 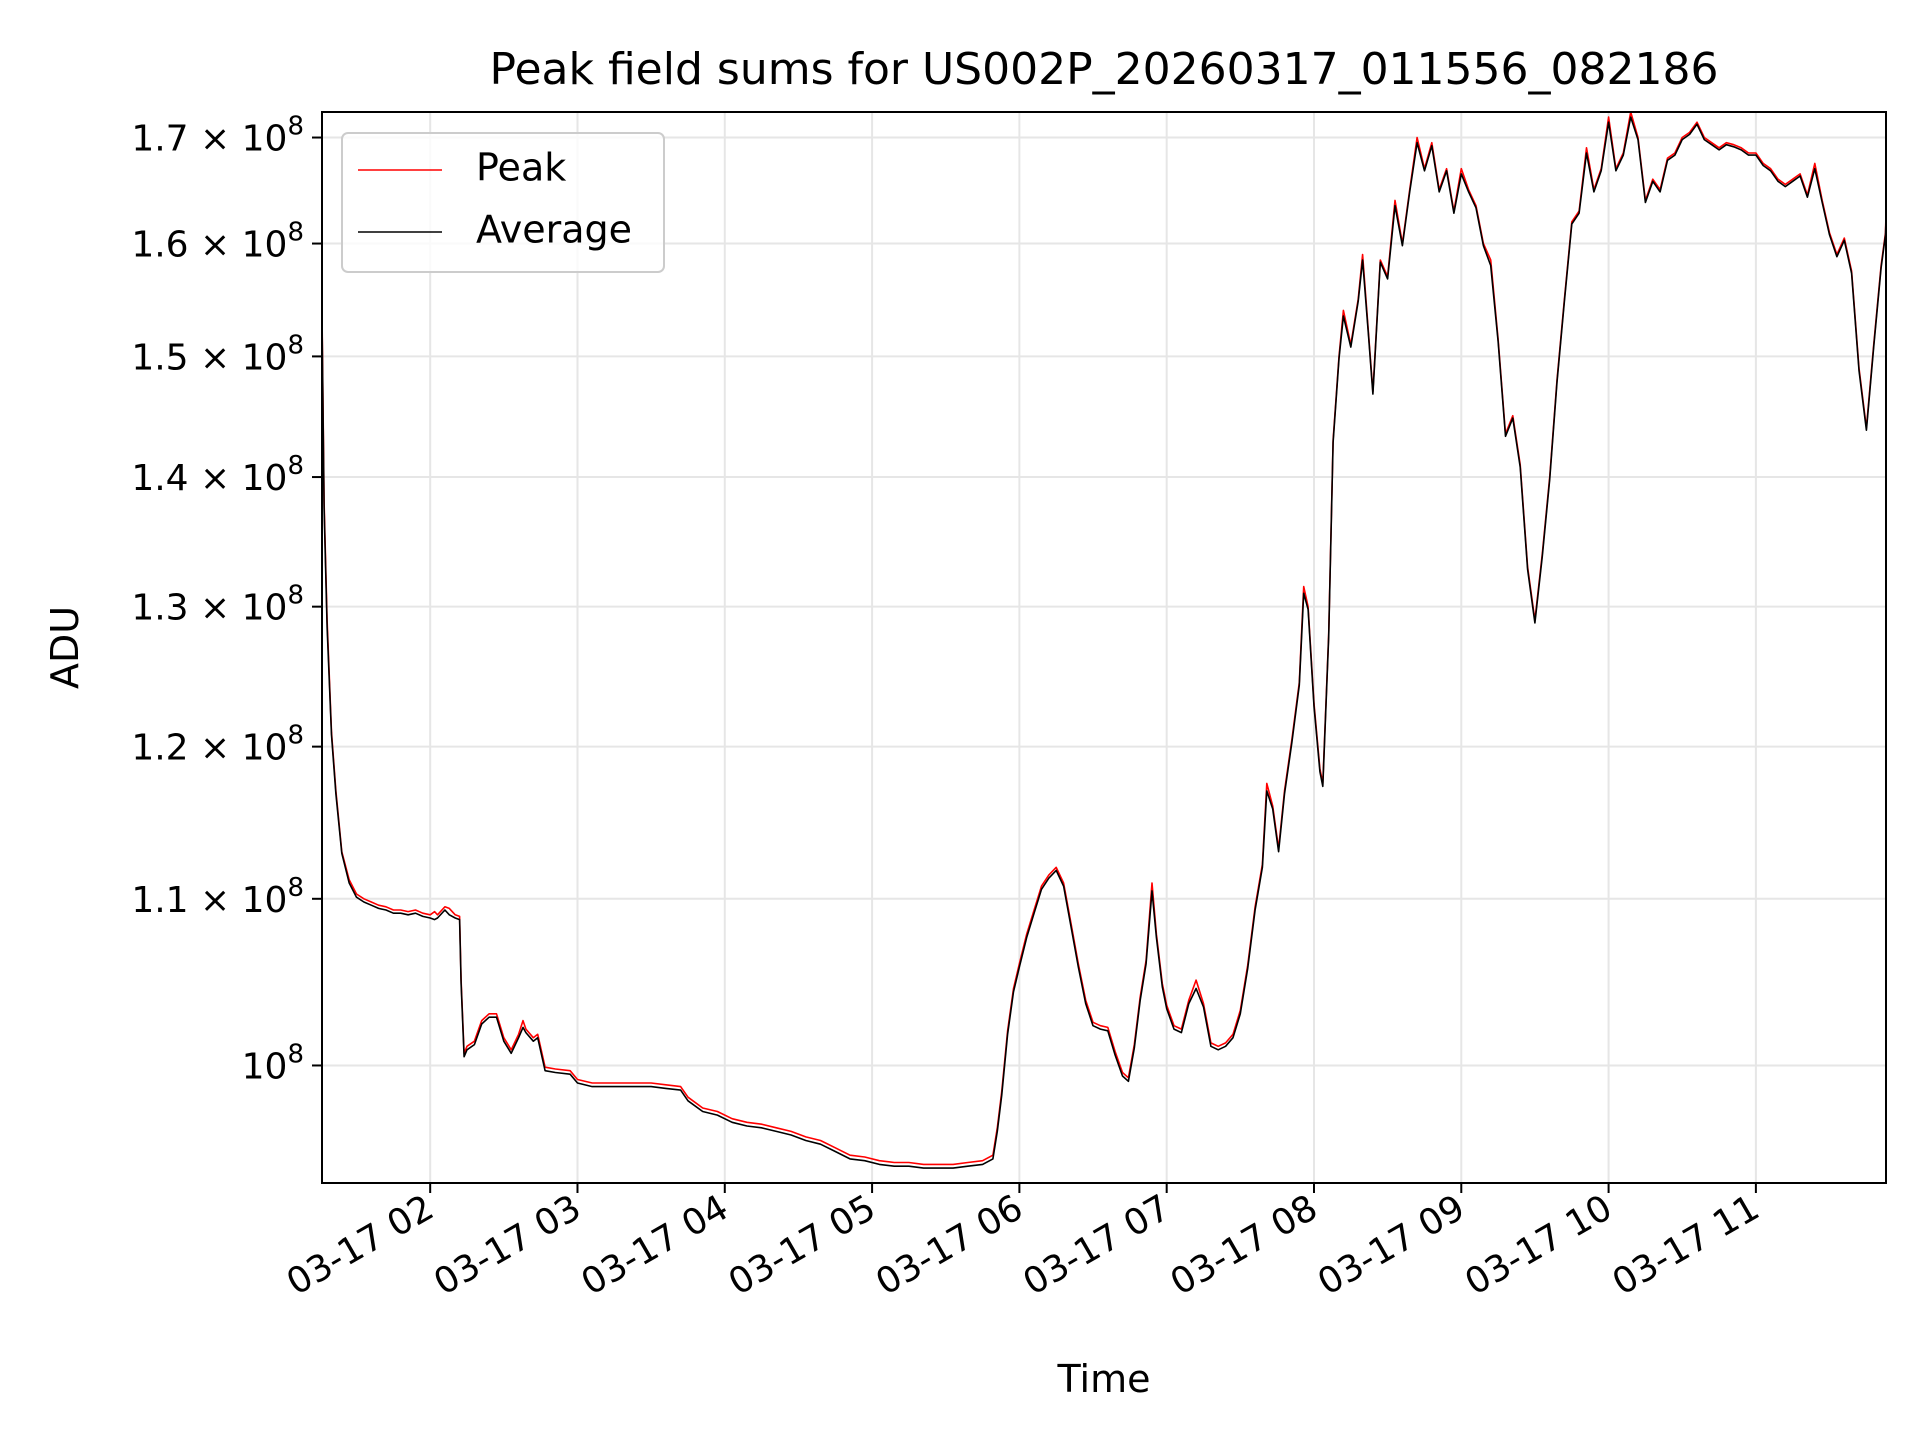 What do you see at coordinates (209, 139) in the screenshot?
I see `y-tick-mantissa: 1.7 × 10` at bounding box center [209, 139].